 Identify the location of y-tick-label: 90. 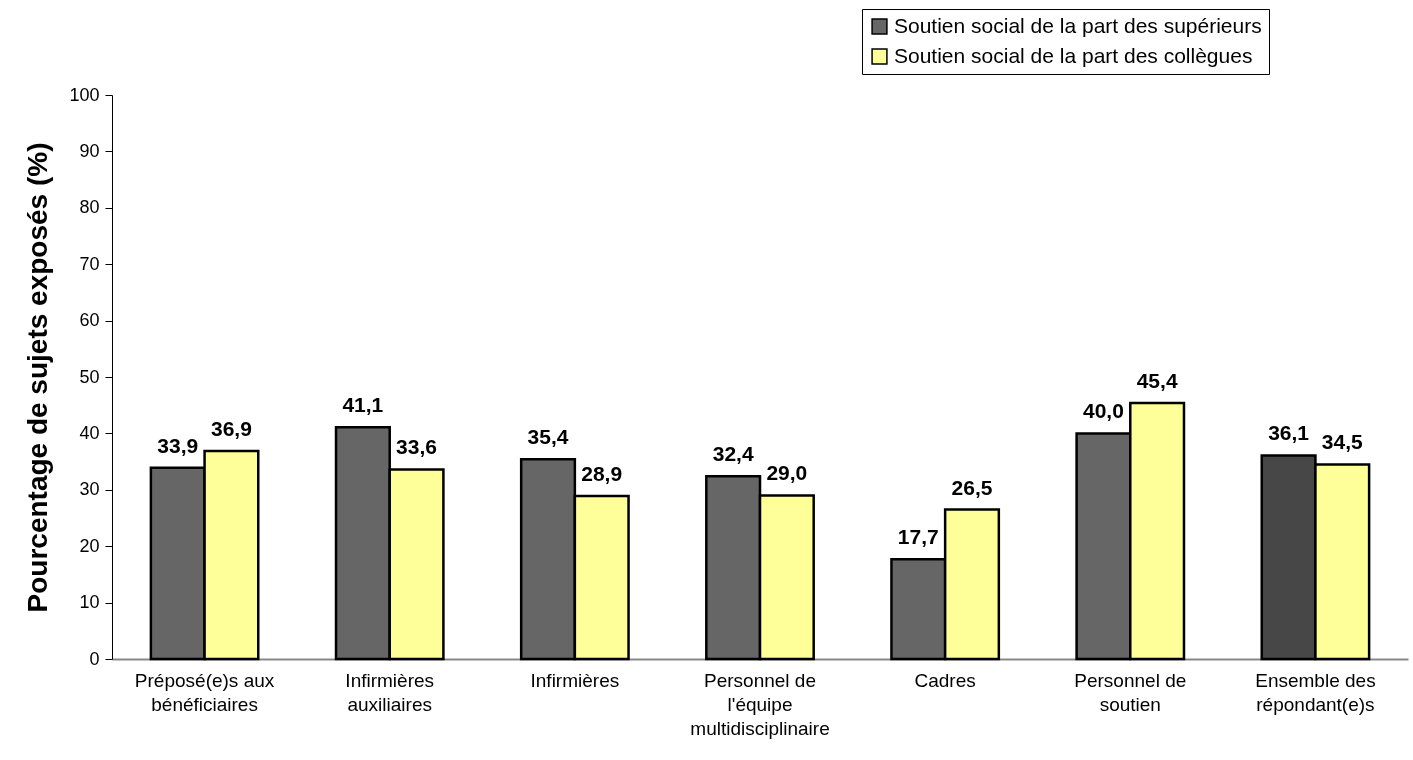
(89, 150).